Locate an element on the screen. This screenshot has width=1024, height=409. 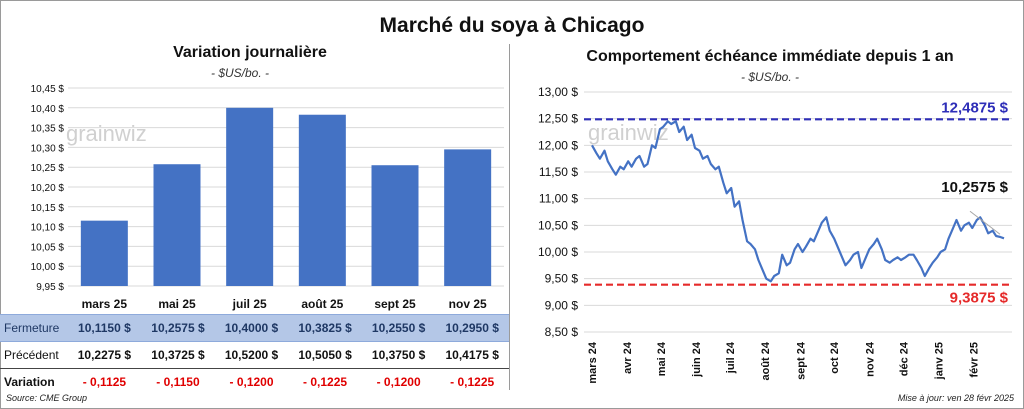
line-x-tick-label: mars 24 is located at coordinates (593, 362).